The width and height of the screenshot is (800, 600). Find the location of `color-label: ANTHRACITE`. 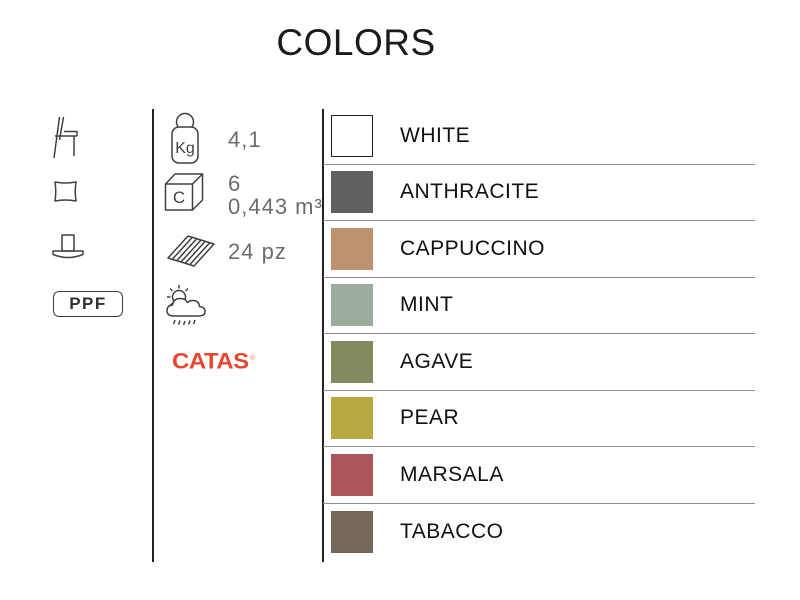

color-label: ANTHRACITE is located at coordinates (470, 192).